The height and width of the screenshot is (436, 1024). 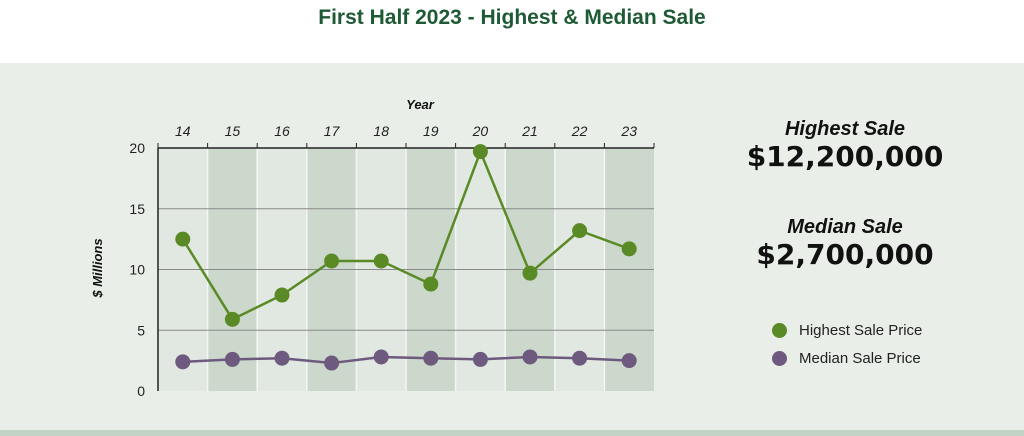 What do you see at coordinates (137, 270) in the screenshot?
I see `y-tick-label-10: 10` at bounding box center [137, 270].